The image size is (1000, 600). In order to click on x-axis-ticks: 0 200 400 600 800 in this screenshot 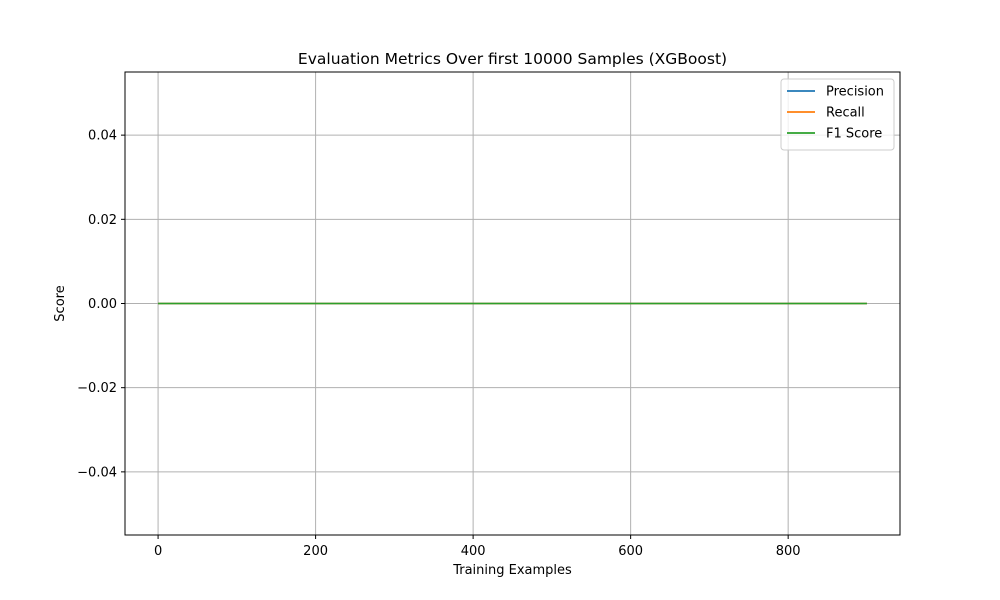, I will do `click(477, 547)`.